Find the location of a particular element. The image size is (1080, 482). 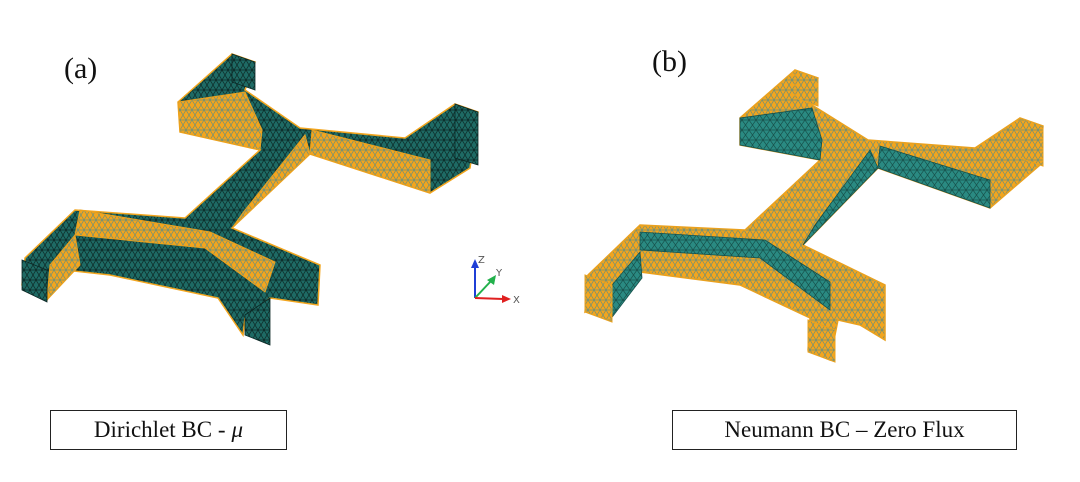

axis-y-line is located at coordinates (483, 289).